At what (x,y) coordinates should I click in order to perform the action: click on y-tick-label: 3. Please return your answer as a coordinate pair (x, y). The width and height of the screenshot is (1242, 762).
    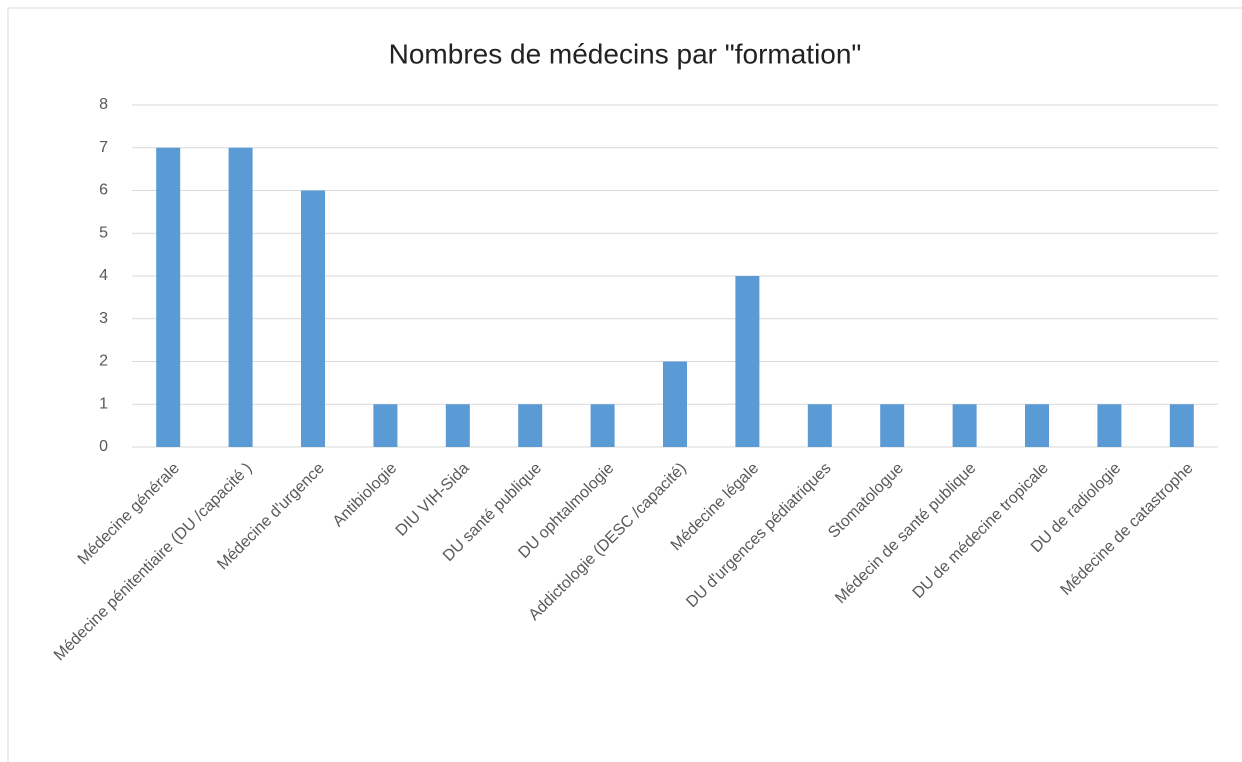
    Looking at the image, I should click on (103, 318).